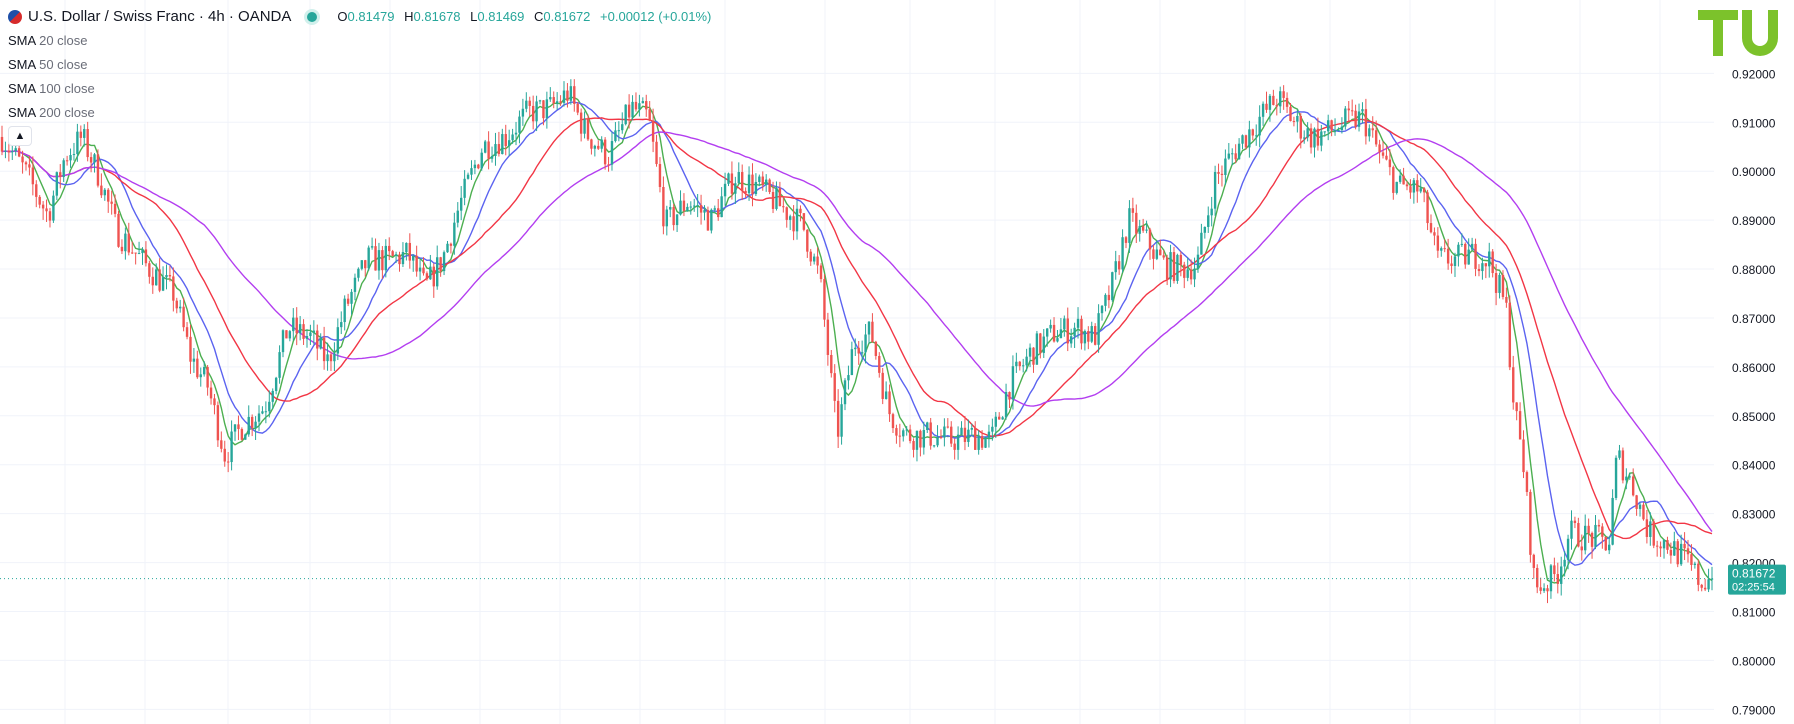 This screenshot has height=724, width=1794. I want to click on indicator-sma-100: SMA 100 close, so click(359, 89).